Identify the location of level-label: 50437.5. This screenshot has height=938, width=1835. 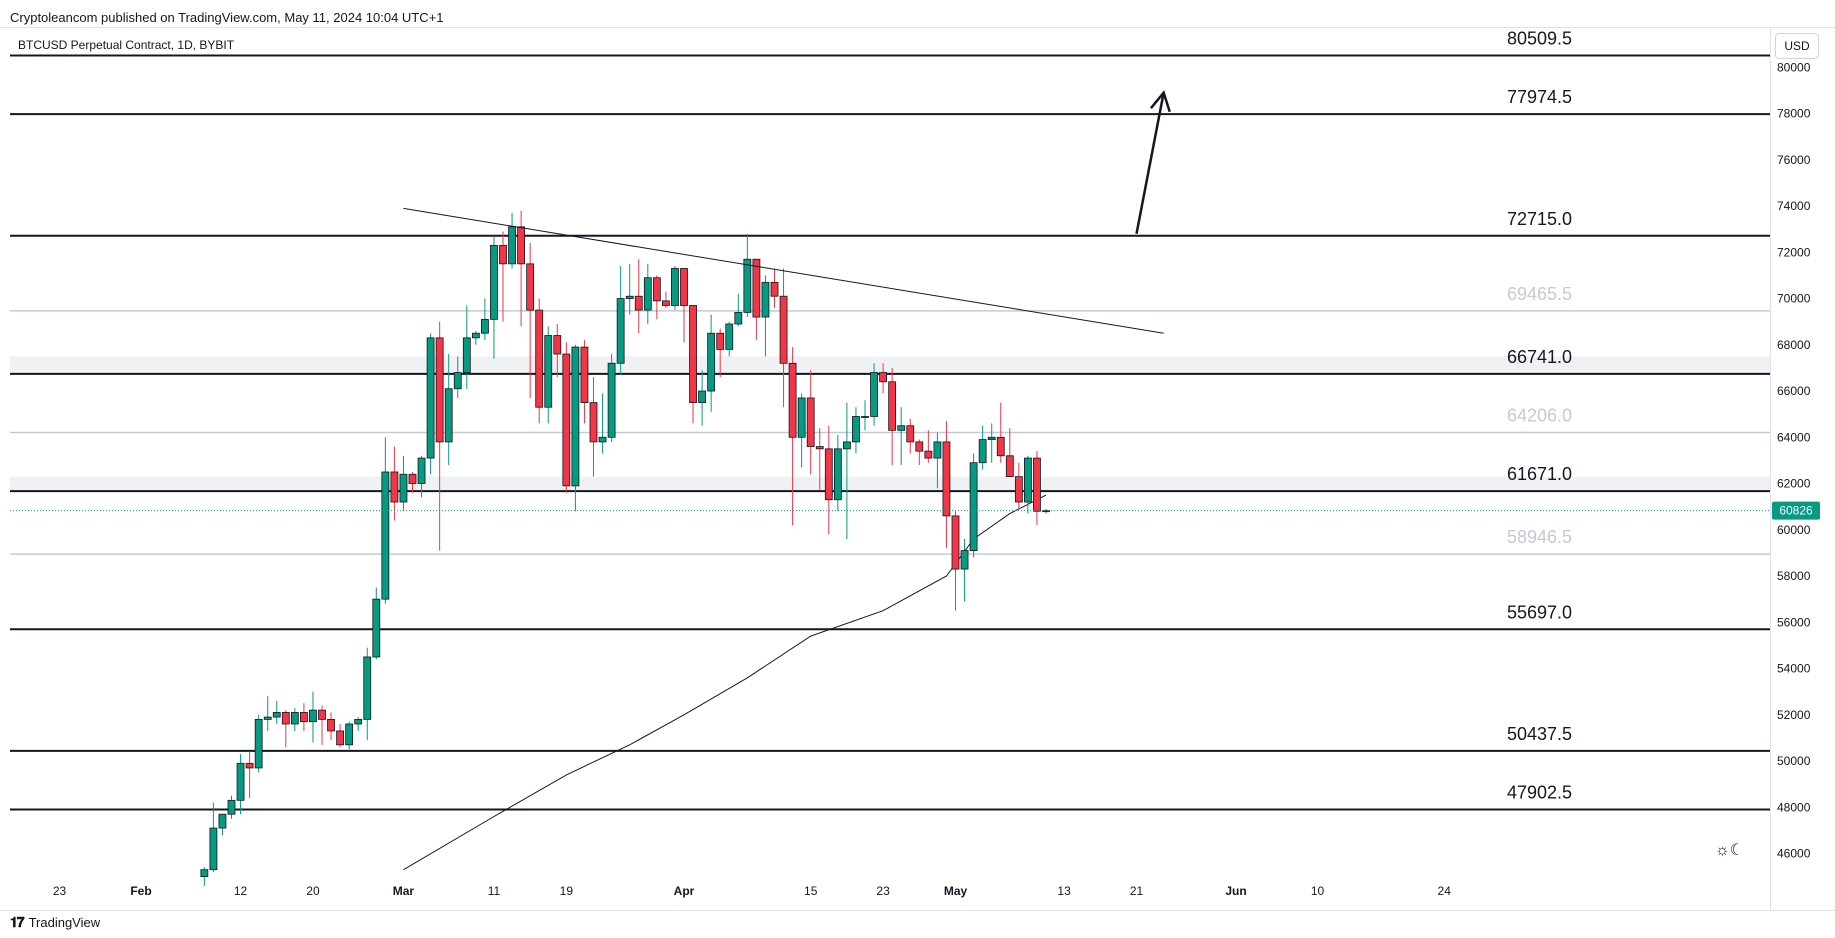
(1539, 734).